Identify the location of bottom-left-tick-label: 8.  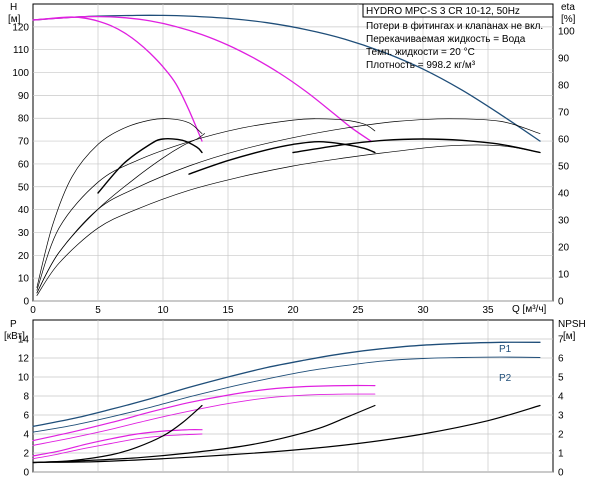
(26, 397).